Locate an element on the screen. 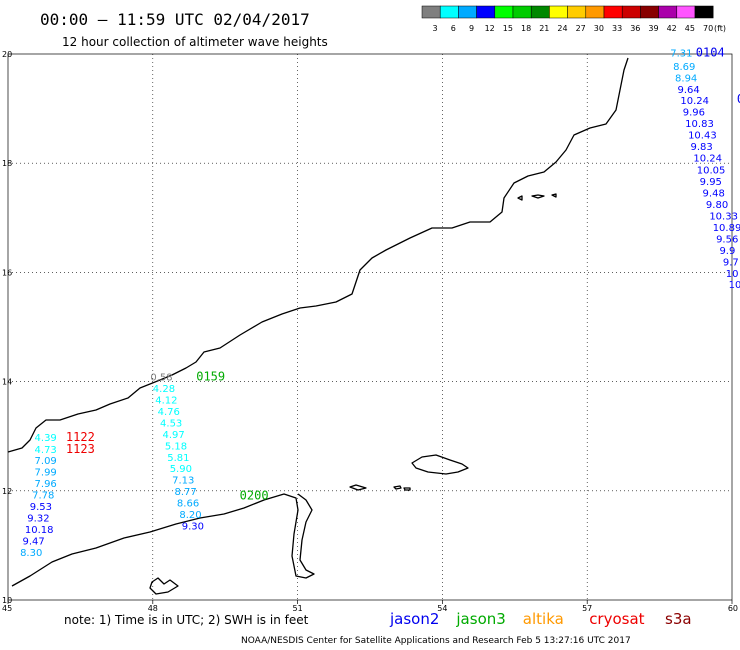 This screenshot has width=740, height=650. legend-label: 3 is located at coordinates (435, 28).